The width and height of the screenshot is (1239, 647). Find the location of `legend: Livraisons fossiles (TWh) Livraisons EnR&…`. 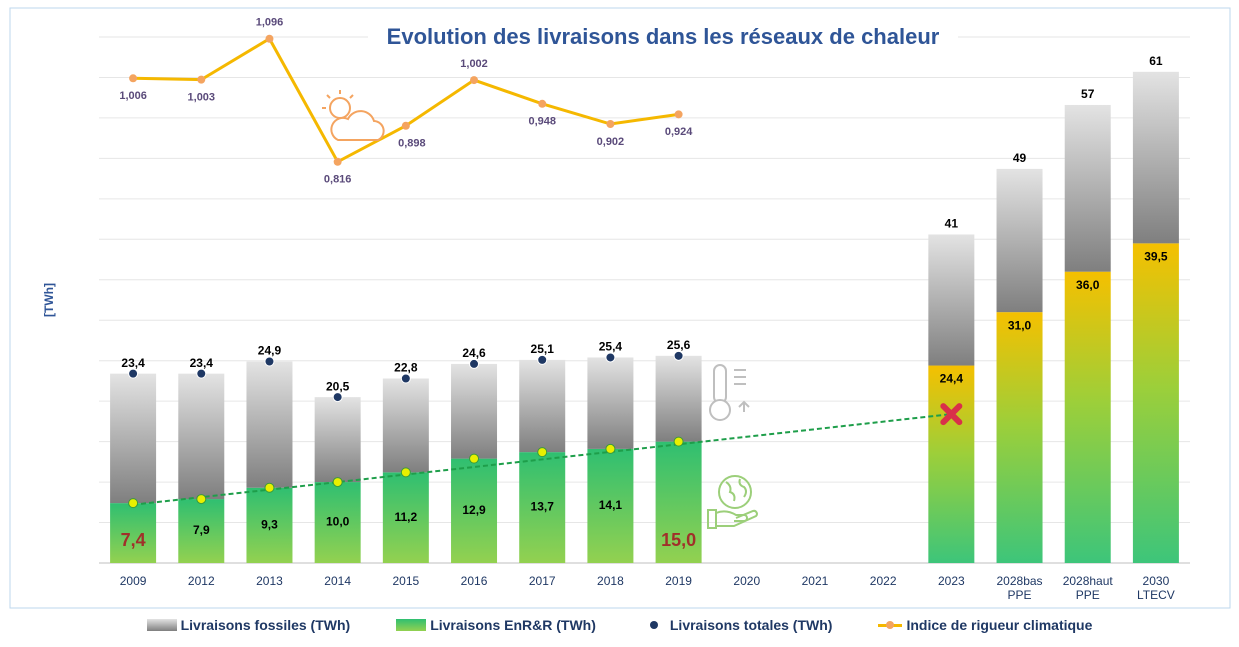

legend: Livraisons fossiles (TWh) Livraisons EnR&… is located at coordinates (619, 625).